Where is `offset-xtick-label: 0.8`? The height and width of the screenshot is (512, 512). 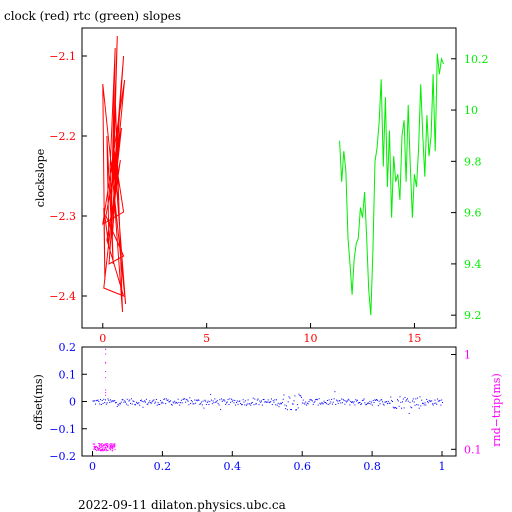 offset-xtick-label: 0.8 is located at coordinates (372, 466).